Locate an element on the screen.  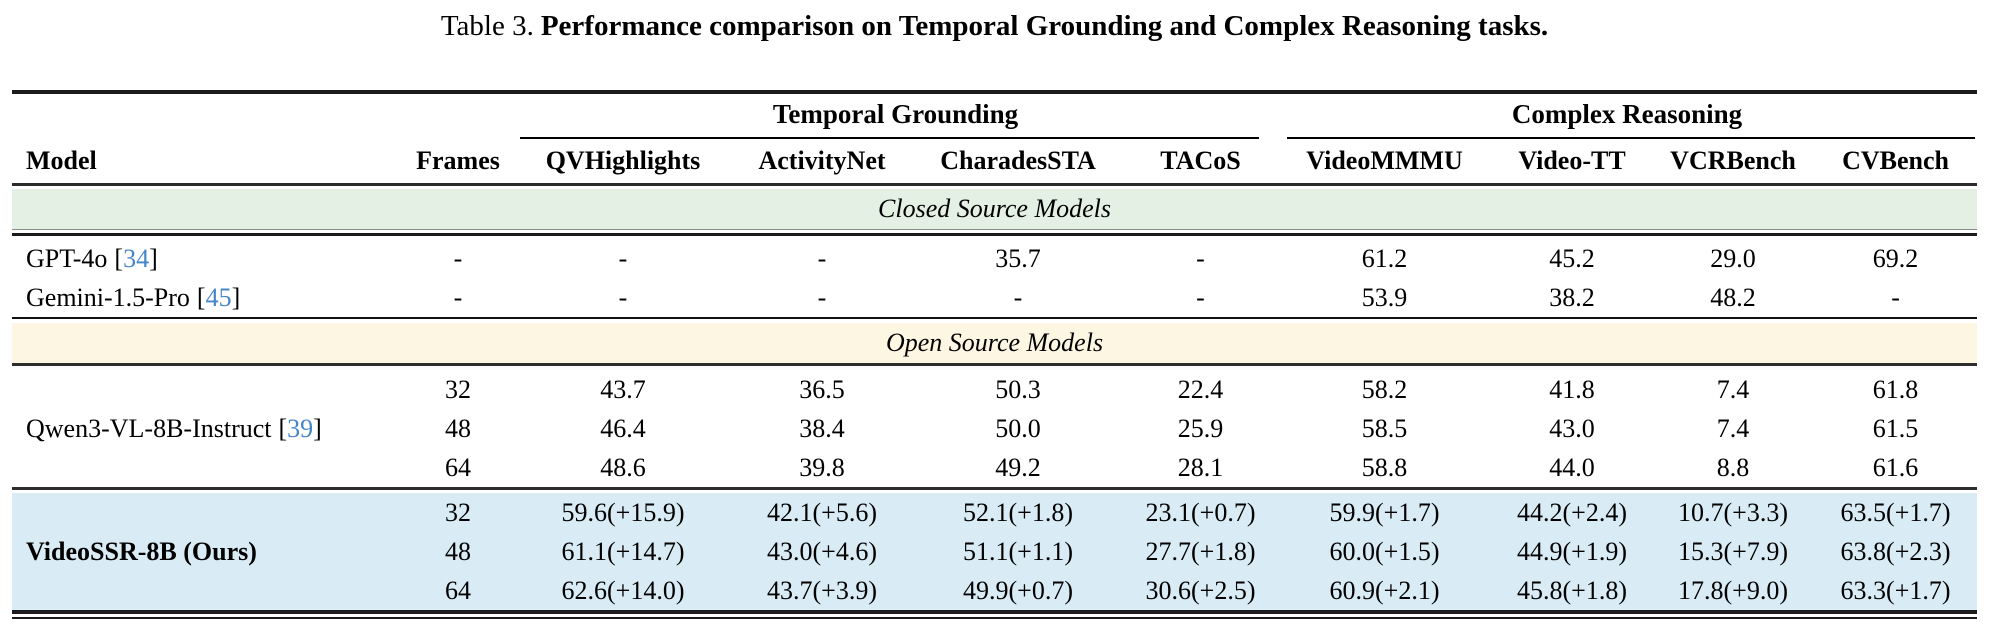
metric-cell: 35.7 is located at coordinates (1018, 258).